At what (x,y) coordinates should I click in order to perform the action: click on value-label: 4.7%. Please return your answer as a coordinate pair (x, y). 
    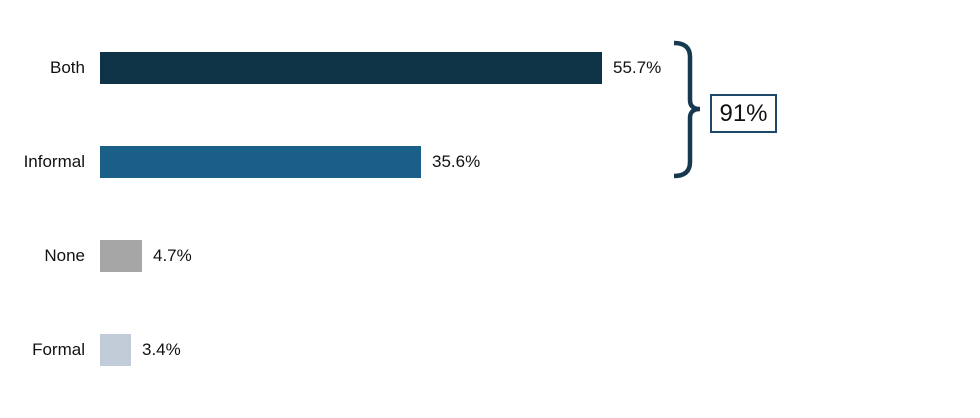
    Looking at the image, I should click on (172, 255).